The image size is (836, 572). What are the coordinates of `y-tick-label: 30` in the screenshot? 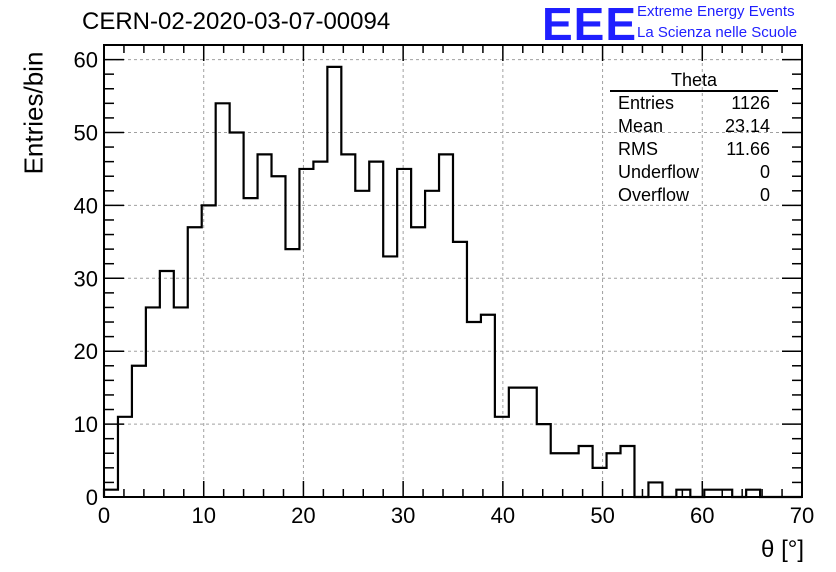 It's located at (86, 278).